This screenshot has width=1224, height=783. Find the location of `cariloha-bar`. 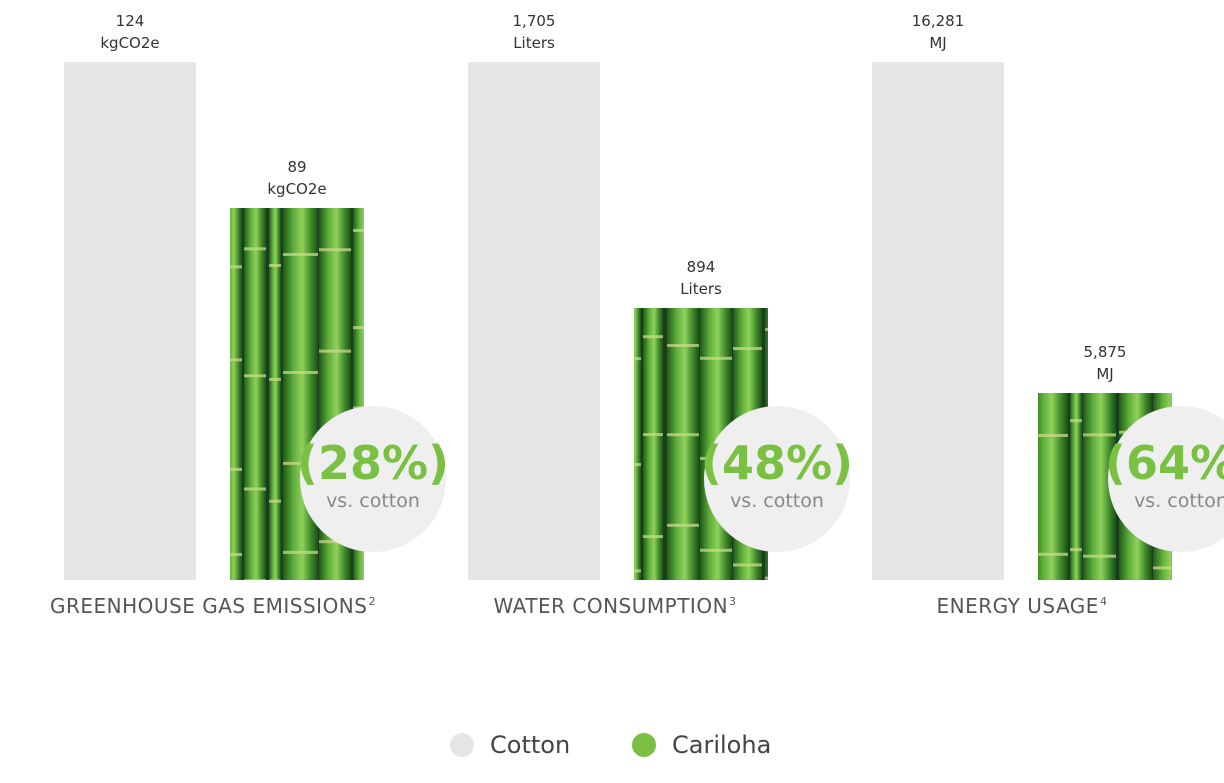

cariloha-bar is located at coordinates (297, 394).